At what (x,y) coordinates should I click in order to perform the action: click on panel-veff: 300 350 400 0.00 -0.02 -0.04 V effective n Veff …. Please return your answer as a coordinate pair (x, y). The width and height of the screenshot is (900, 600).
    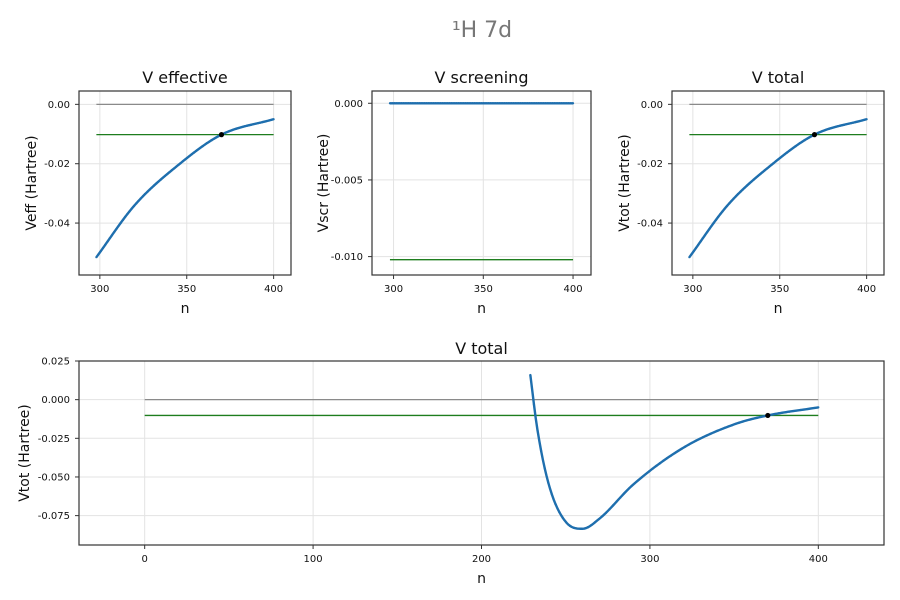
    Looking at the image, I should click on (158, 192).